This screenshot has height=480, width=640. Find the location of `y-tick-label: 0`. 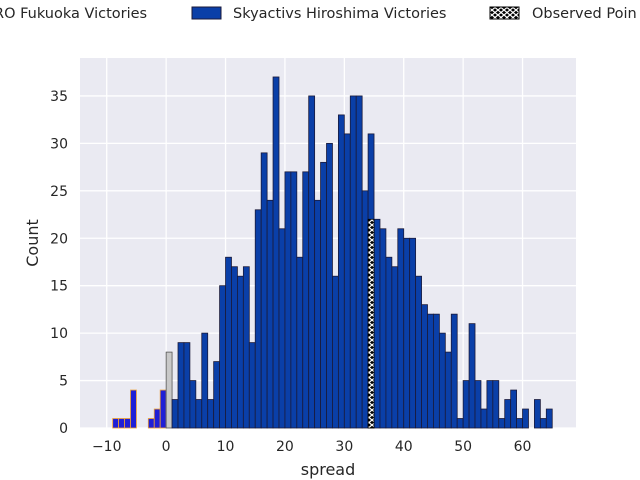

y-tick-label: 0 is located at coordinates (63, 429).